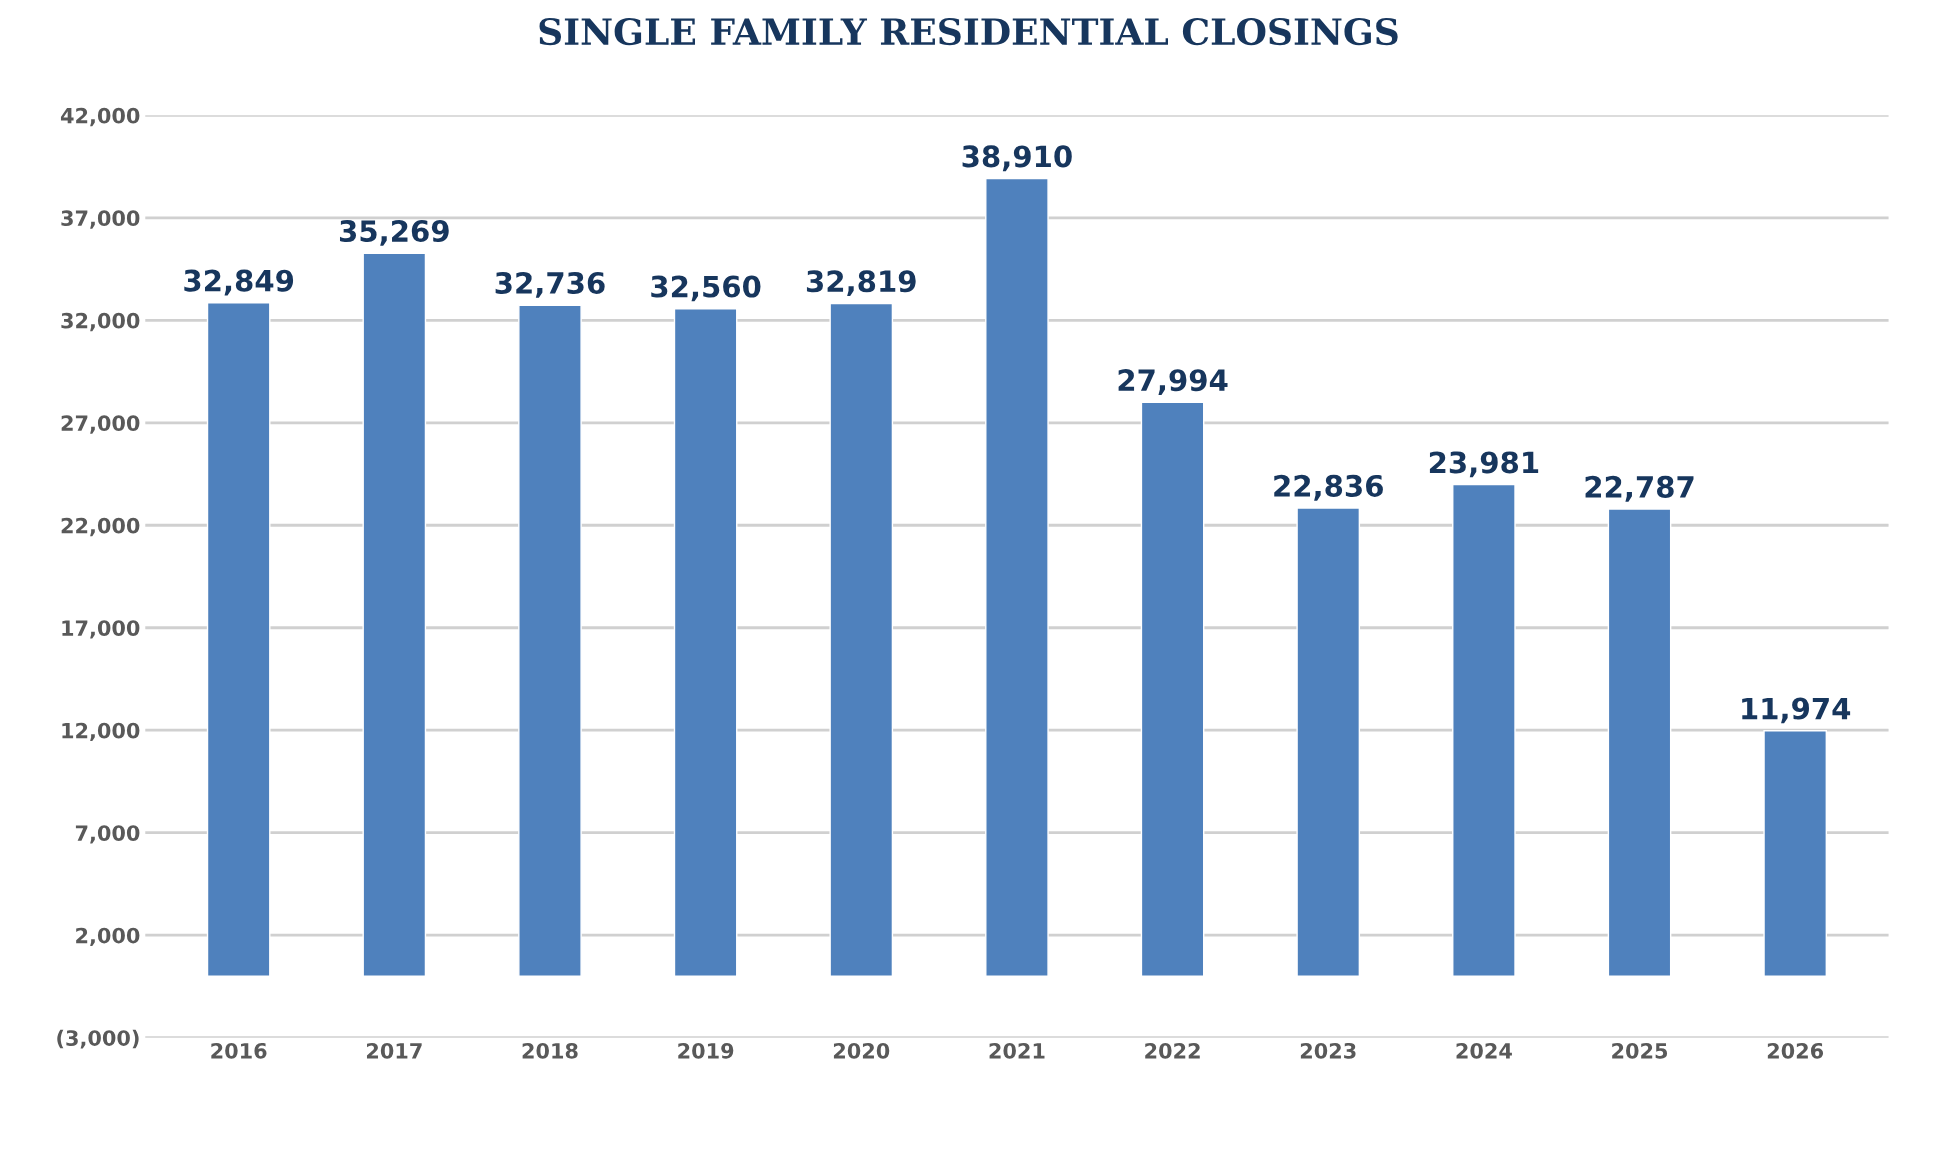 The height and width of the screenshot is (1153, 1937). I want to click on x-tick-label: 2026, so click(1795, 1050).